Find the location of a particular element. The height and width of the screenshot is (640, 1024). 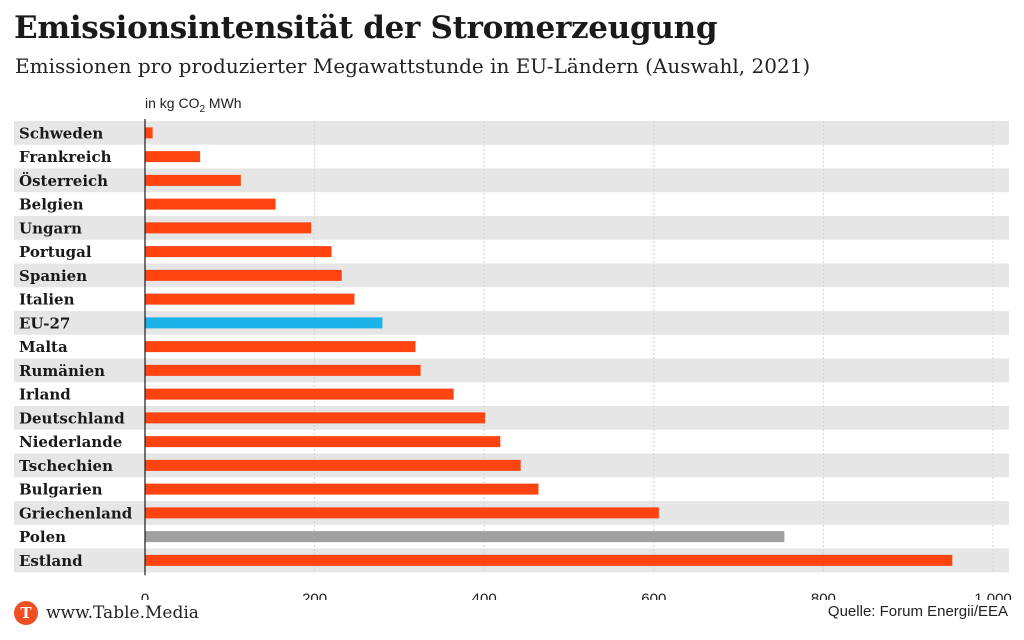

unit-label: in kg CO2 MWh is located at coordinates (193, 105).